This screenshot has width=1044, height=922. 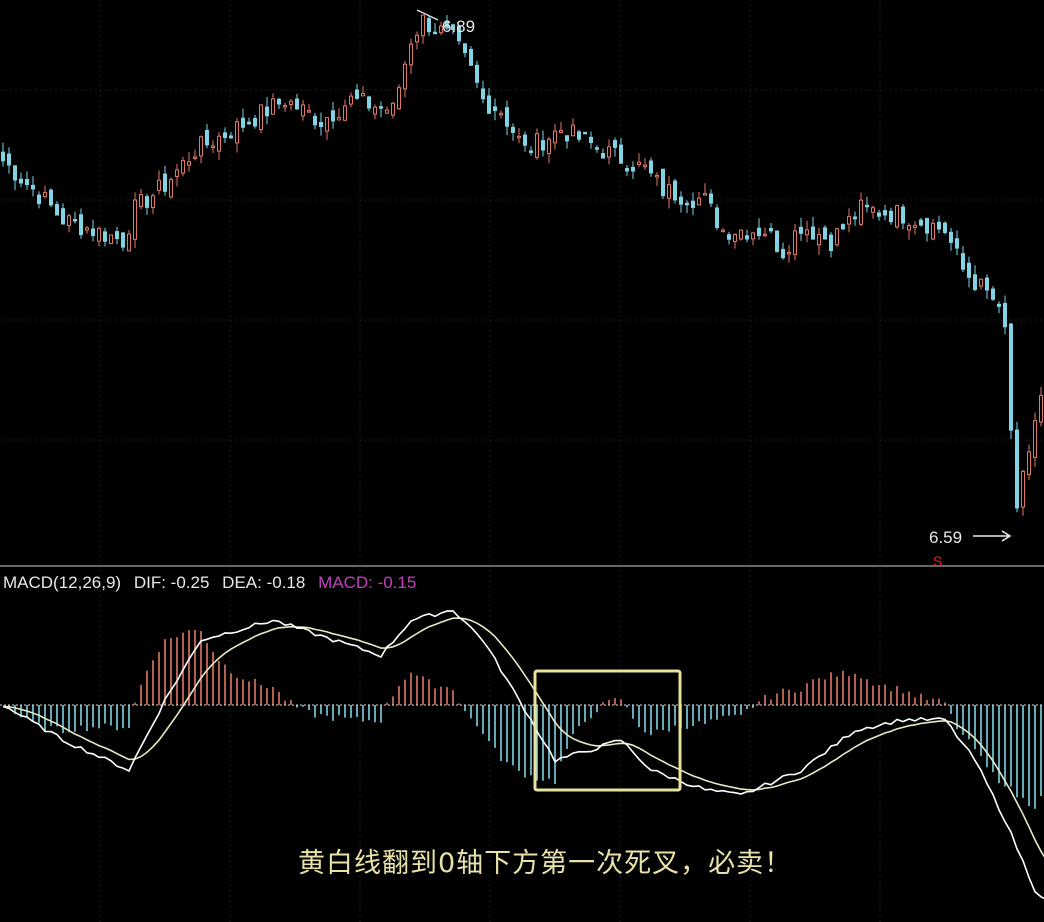 What do you see at coordinates (172, 582) in the screenshot?
I see `dif-value: DIF: -0.25` at bounding box center [172, 582].